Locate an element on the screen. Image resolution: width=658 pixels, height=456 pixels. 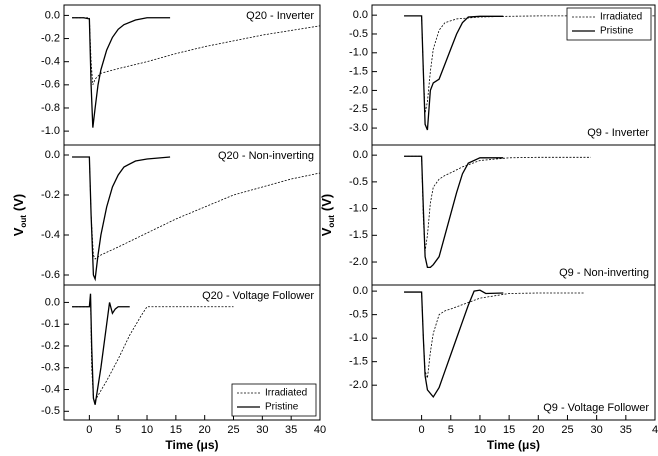
x-tick-label: 40 is located at coordinates (320, 430).